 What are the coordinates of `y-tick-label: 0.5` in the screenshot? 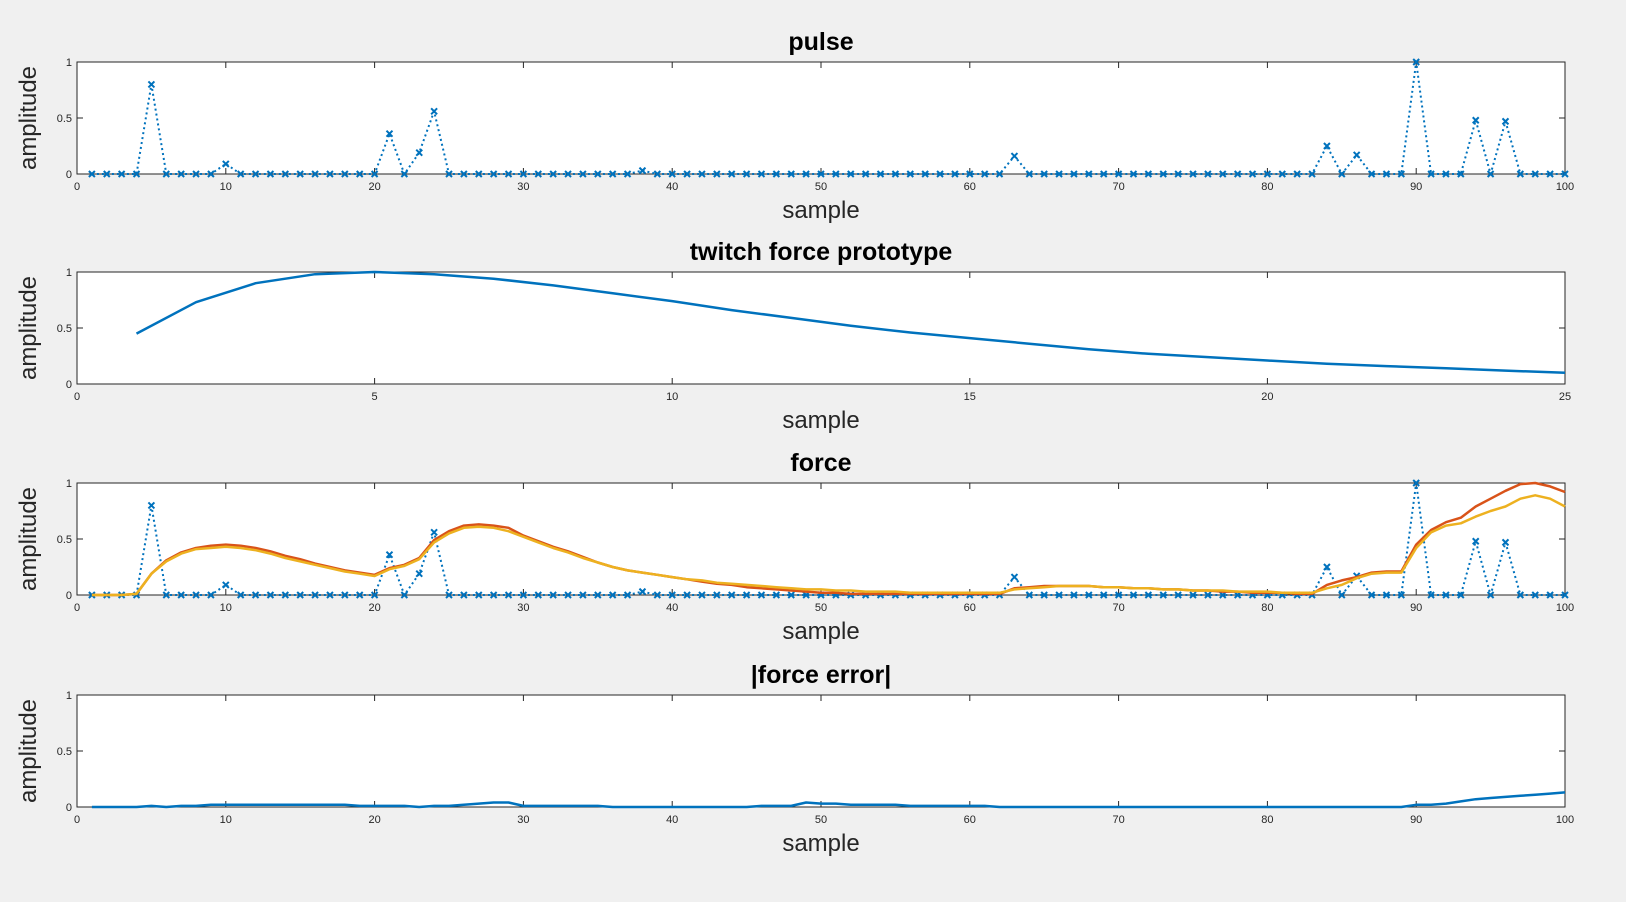 It's located at (64, 752).